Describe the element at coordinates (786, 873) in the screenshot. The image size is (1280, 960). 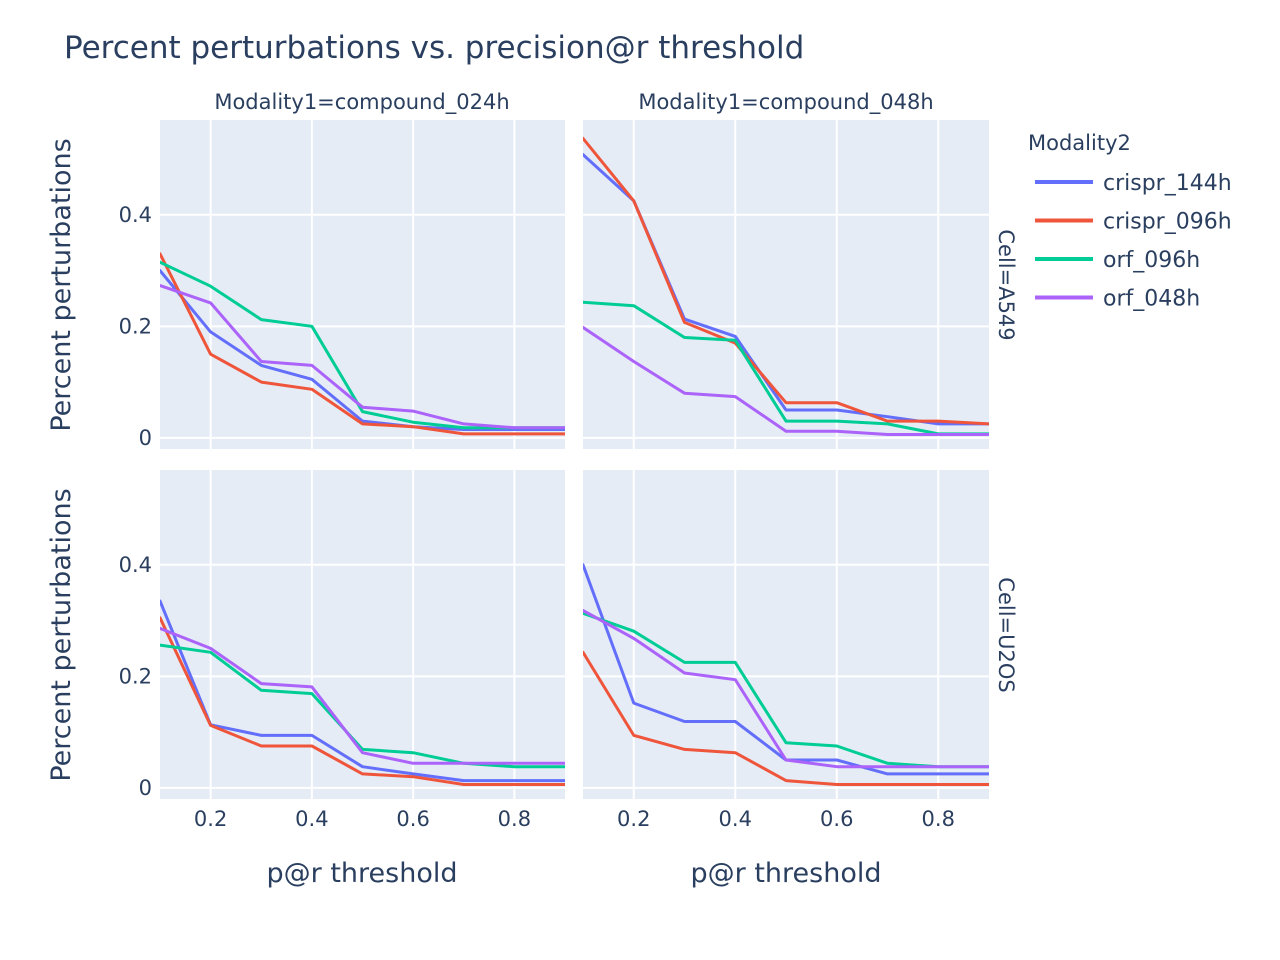
I see `x-axis-title-right: p@r threshold` at that location.